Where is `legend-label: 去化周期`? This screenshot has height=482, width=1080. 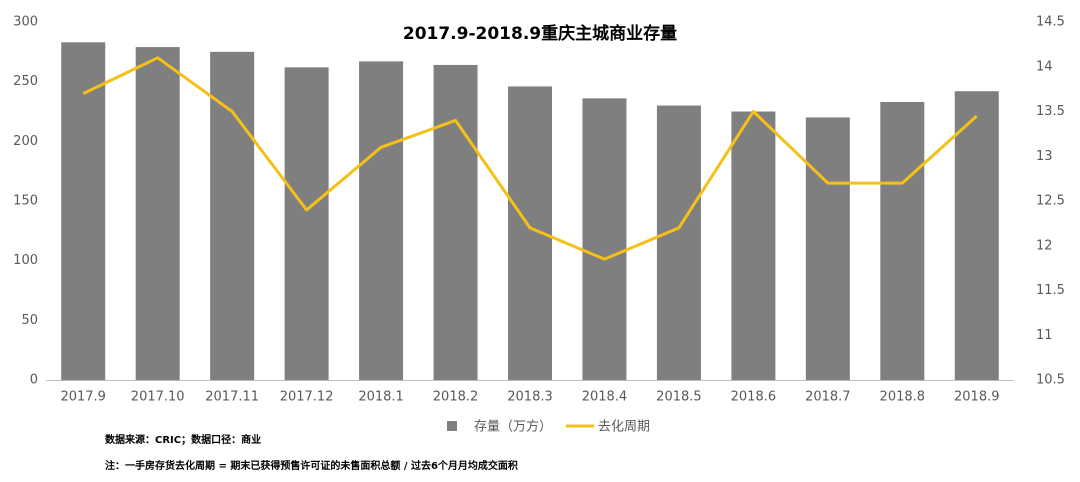 legend-label: 去化周期 is located at coordinates (624, 427).